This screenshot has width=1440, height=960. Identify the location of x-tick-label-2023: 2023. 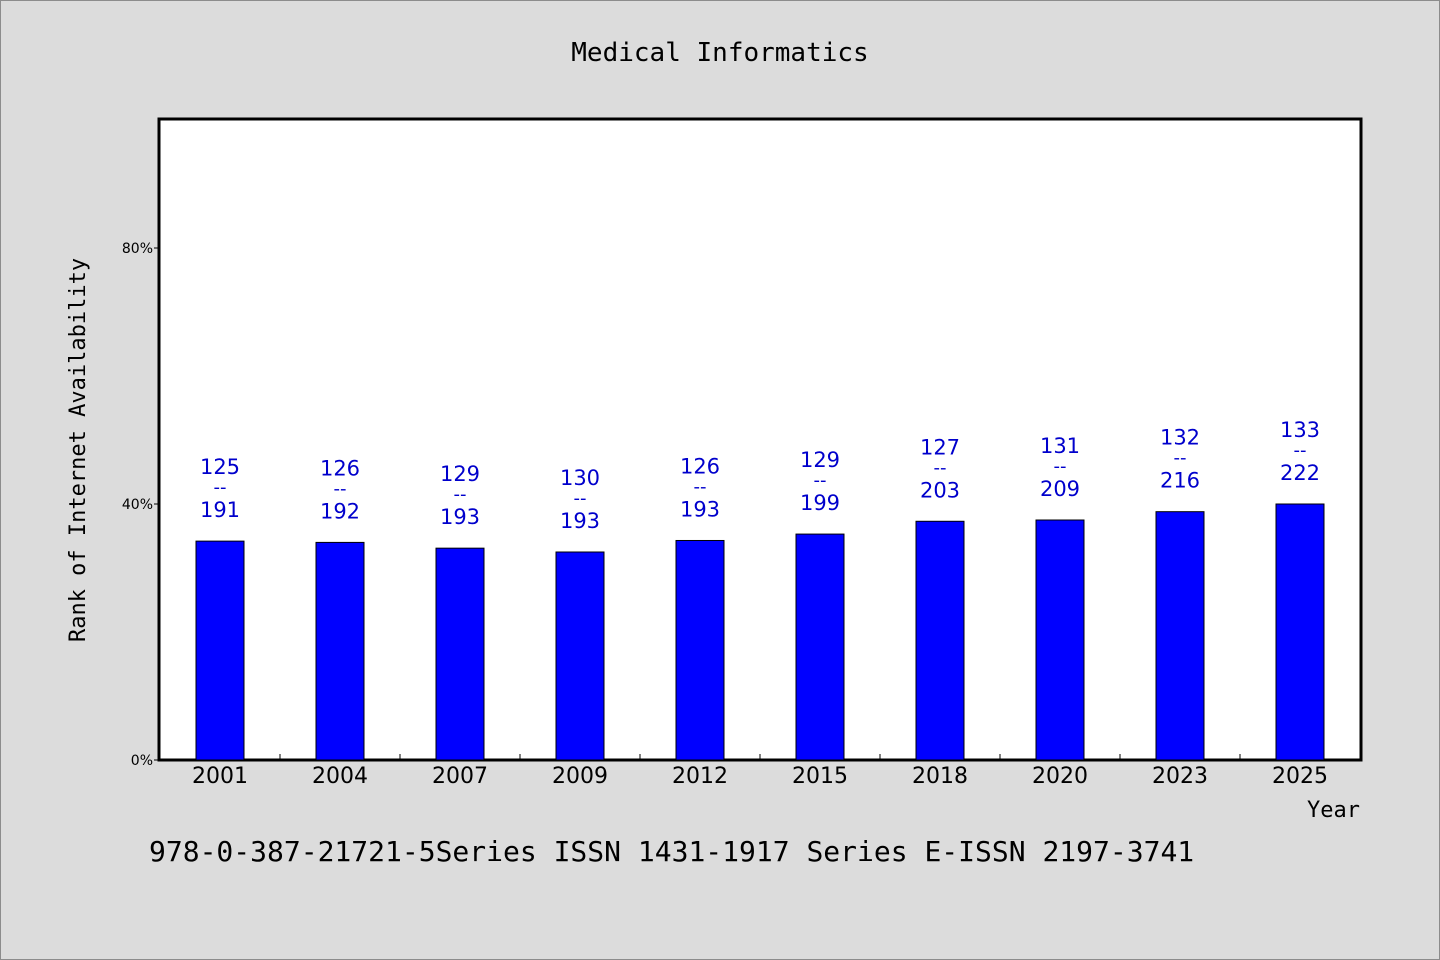
(1180, 776).